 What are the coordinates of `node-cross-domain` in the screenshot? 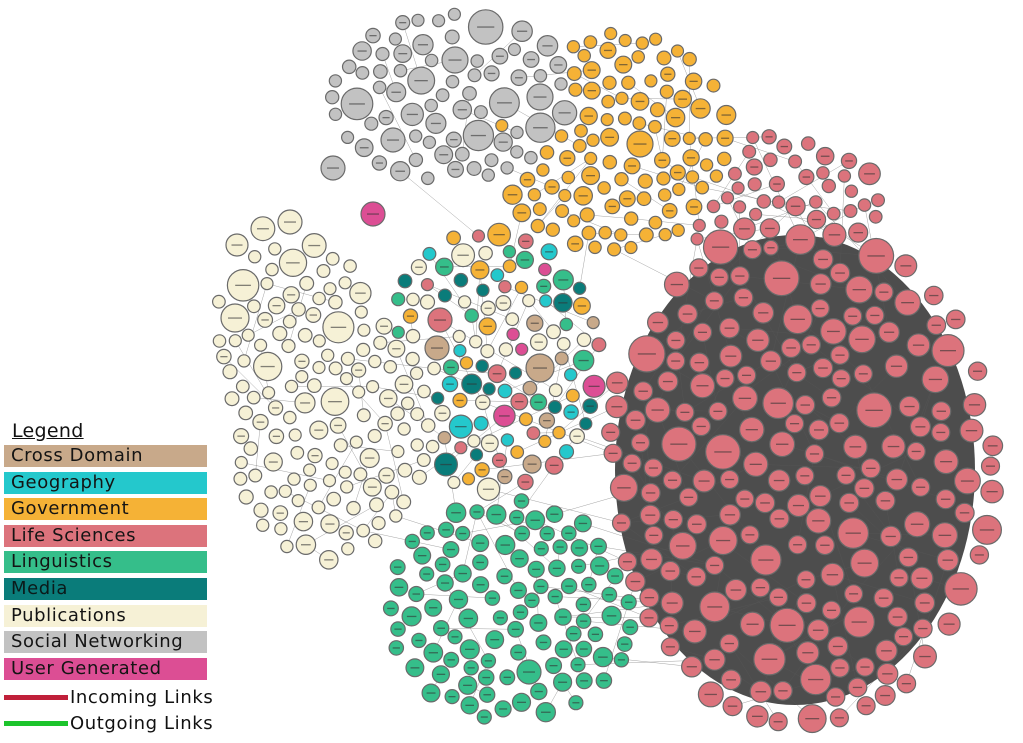 It's located at (444, 437).